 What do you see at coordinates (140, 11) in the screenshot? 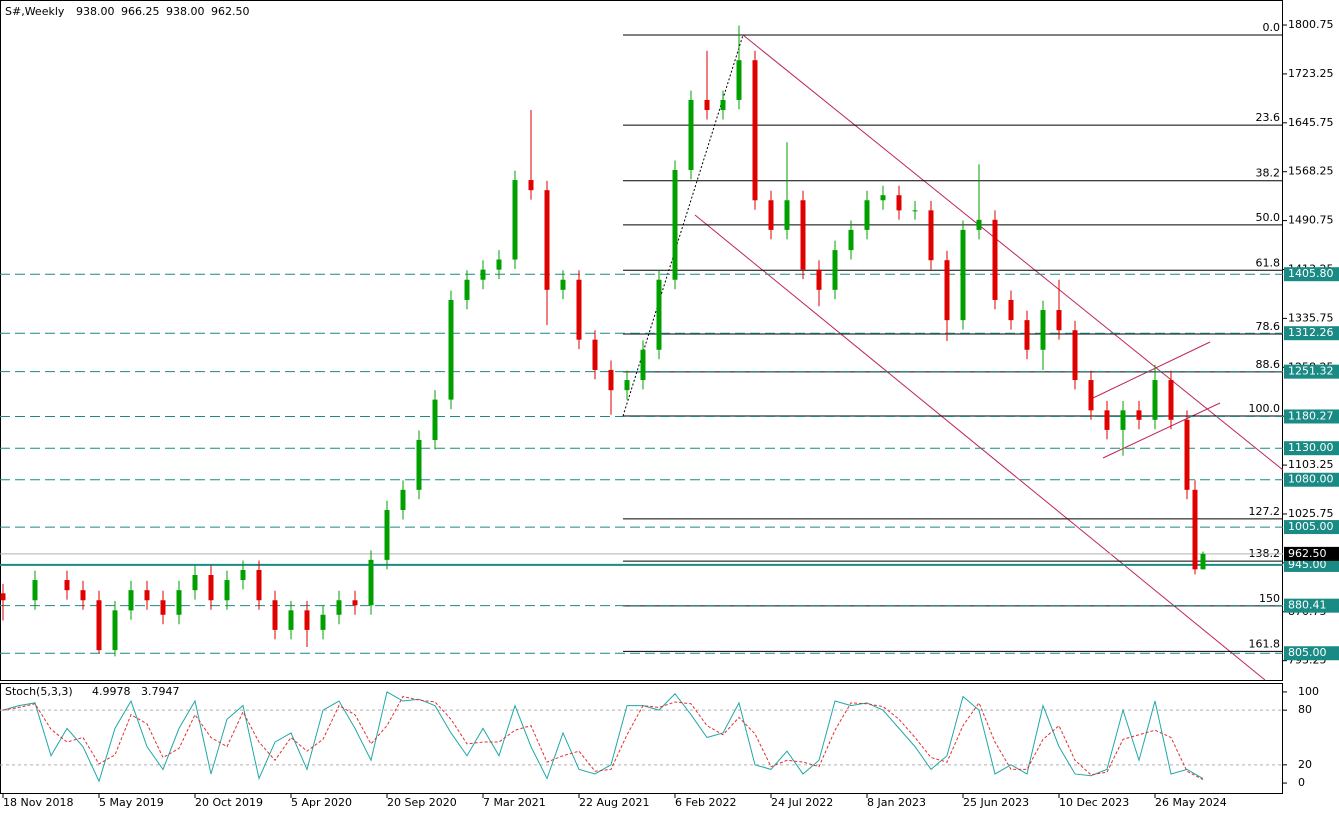
I see `header-high: 966.25` at bounding box center [140, 11].